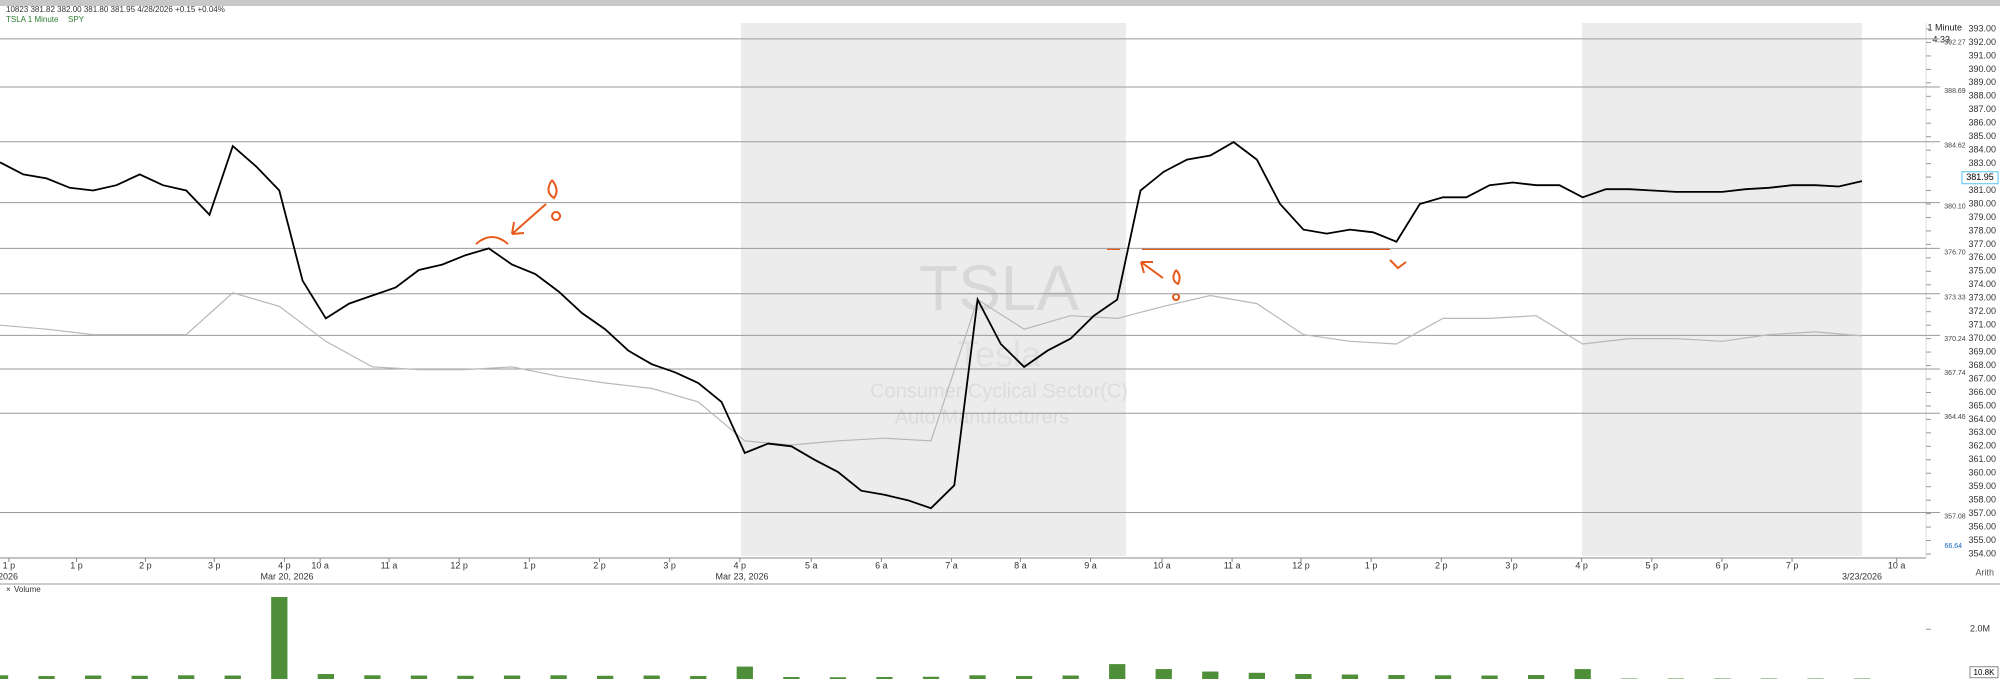  Describe the element at coordinates (1982, 55) in the screenshot. I see `y-tick-label: 391.00` at that location.